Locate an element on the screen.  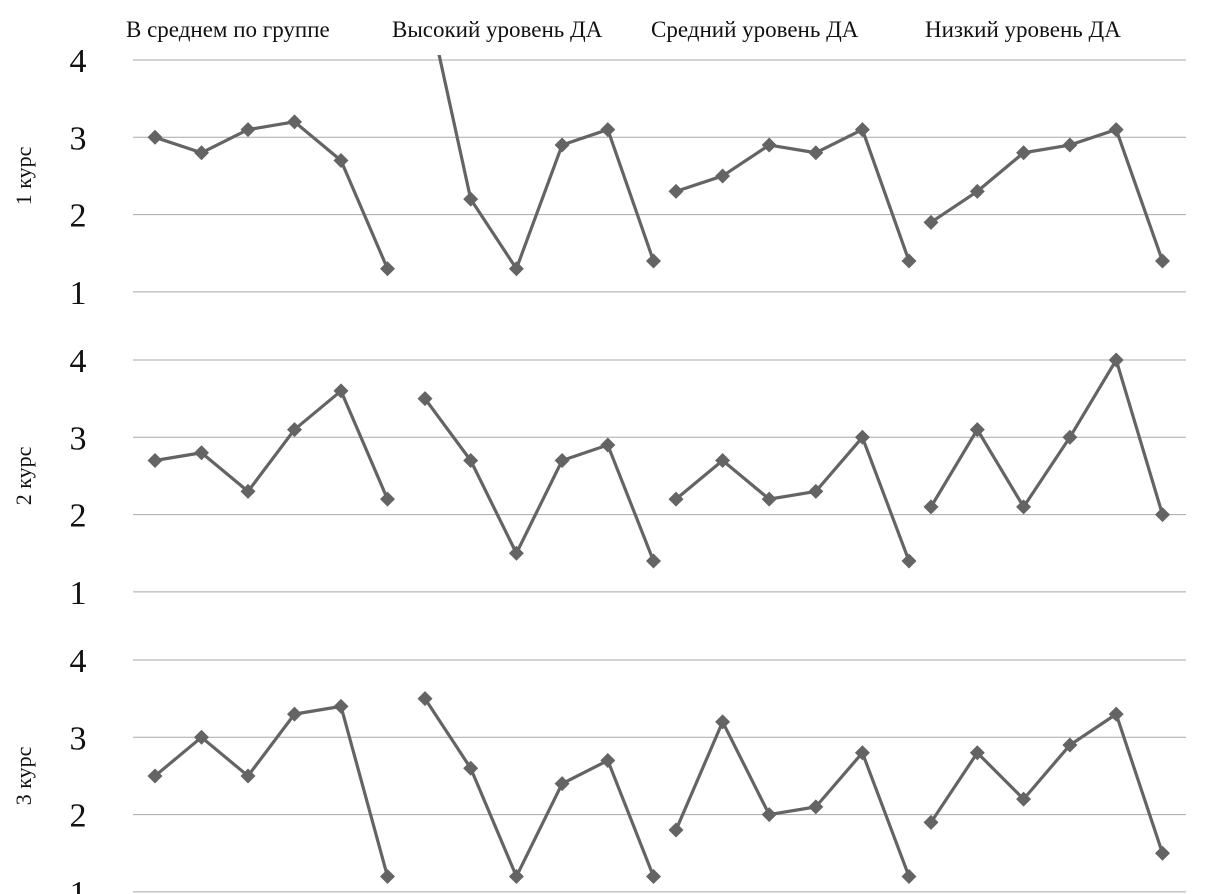
y-tick-label: 2 is located at coordinates (78, 216).